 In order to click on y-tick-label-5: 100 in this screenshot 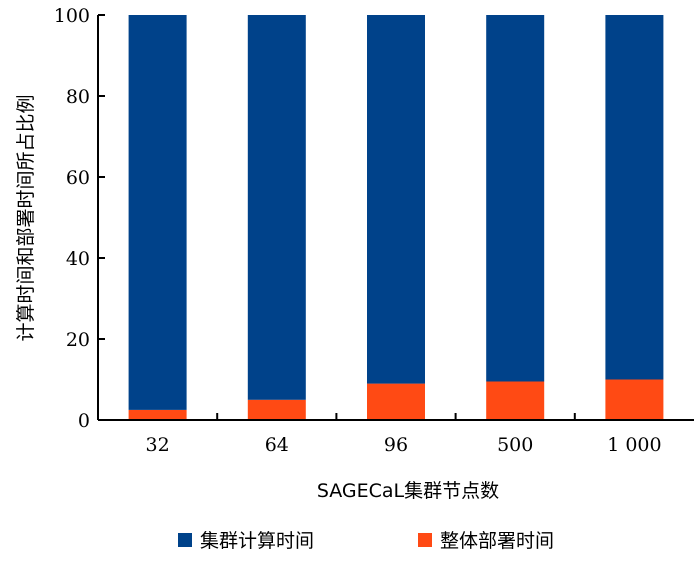, I will do `click(72, 16)`.